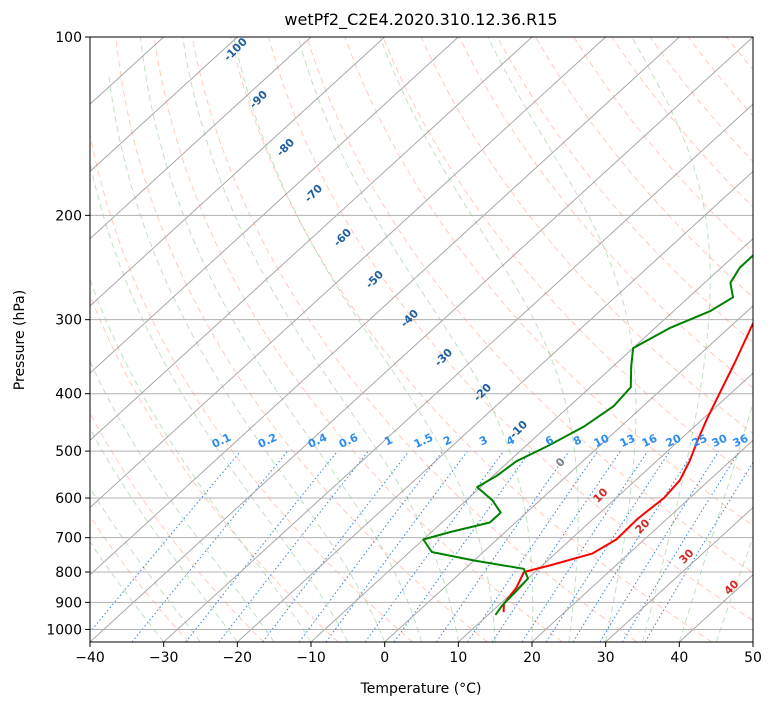  What do you see at coordinates (90, 658) in the screenshot?
I see `x-tick-label: −40` at bounding box center [90, 658].